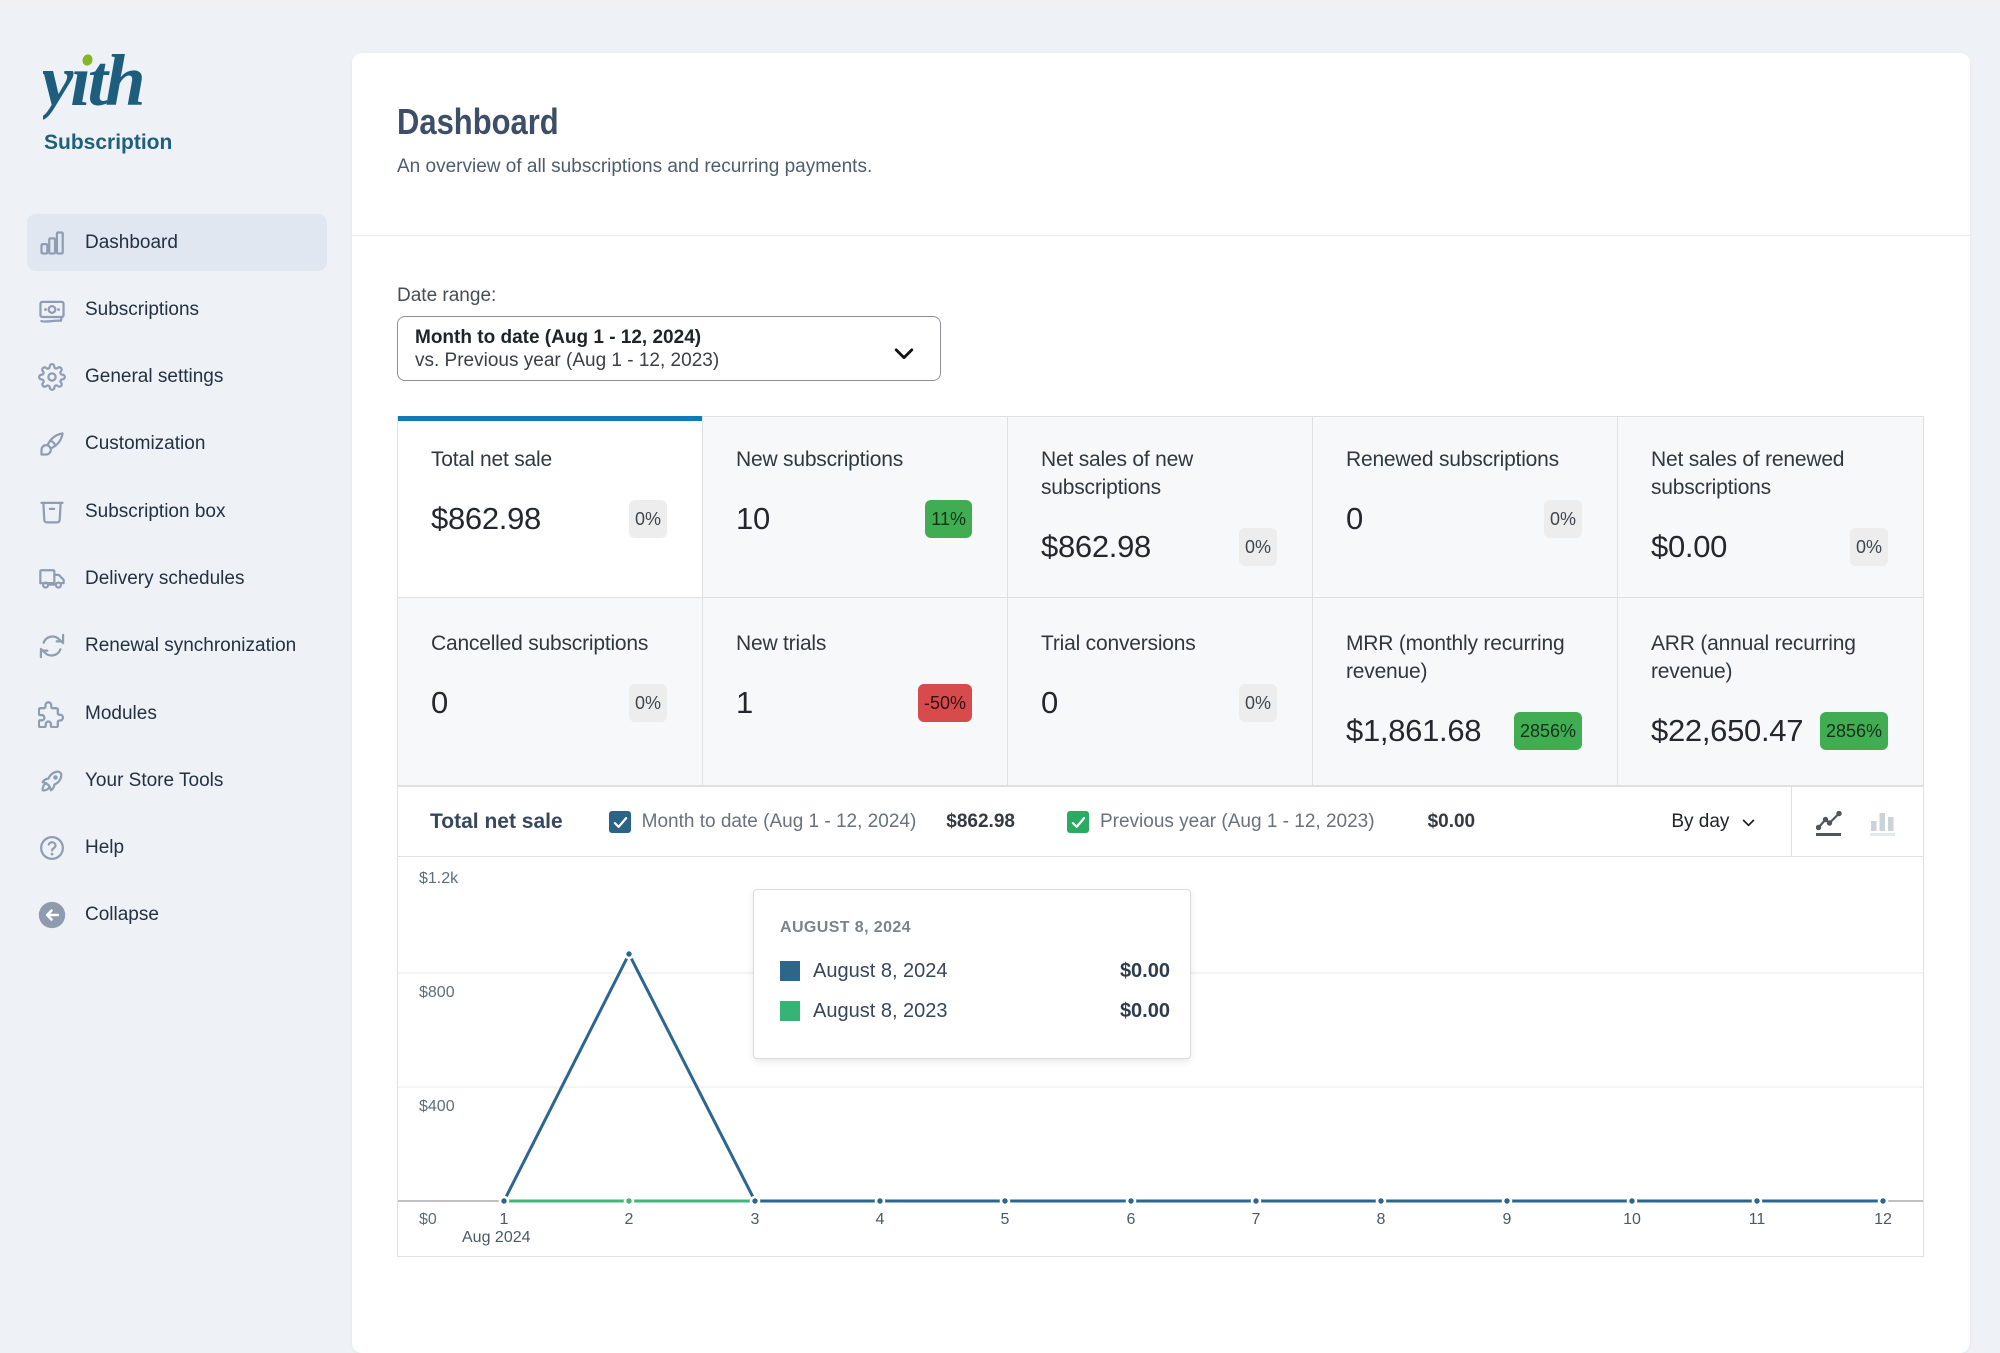 The height and width of the screenshot is (1353, 2000). I want to click on svg-text: 12, so click(1883, 1219).